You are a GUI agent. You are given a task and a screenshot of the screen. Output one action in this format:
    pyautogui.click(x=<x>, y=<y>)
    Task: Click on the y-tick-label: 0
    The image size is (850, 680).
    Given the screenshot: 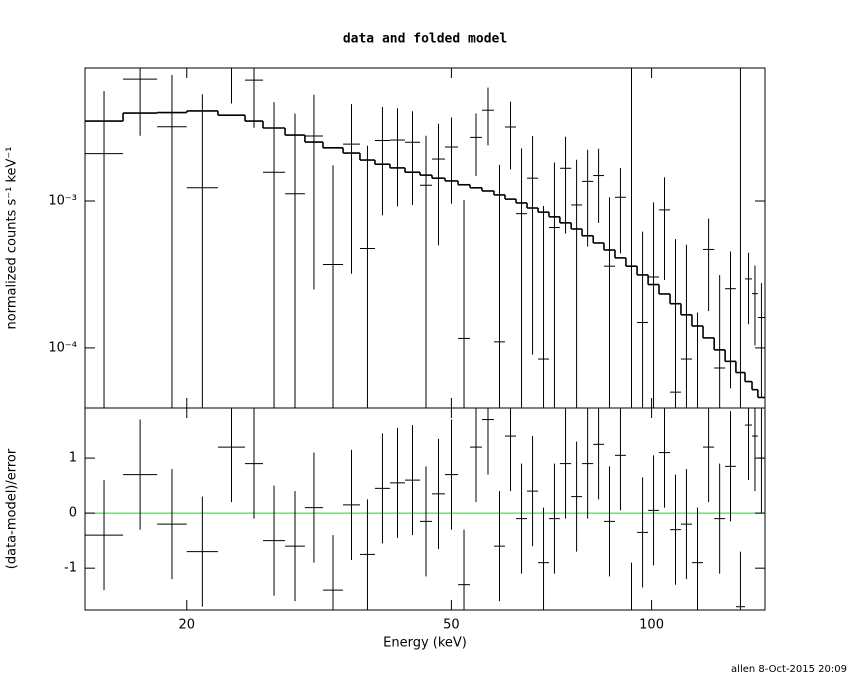 What is the action you would take?
    pyautogui.click(x=73, y=513)
    